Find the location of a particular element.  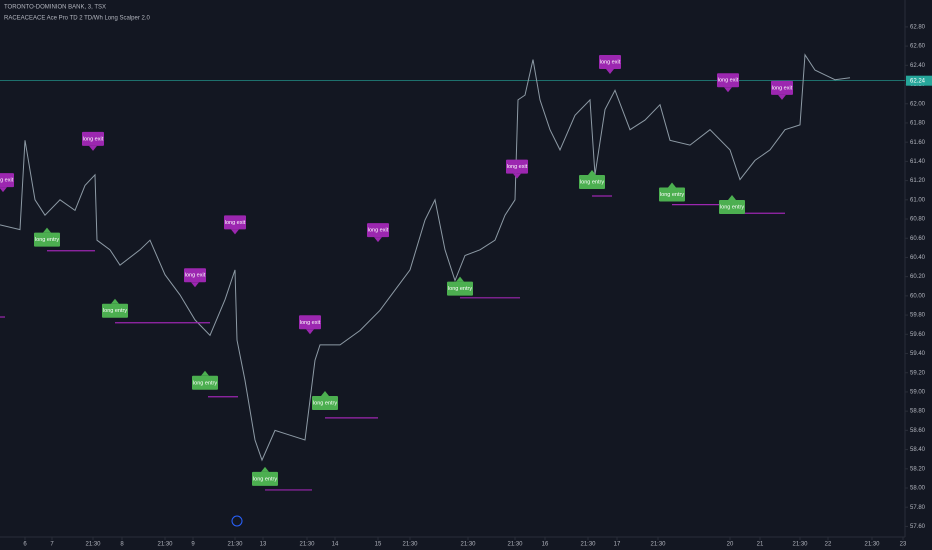

y-tick-label: 58.60 is located at coordinates (918, 431).